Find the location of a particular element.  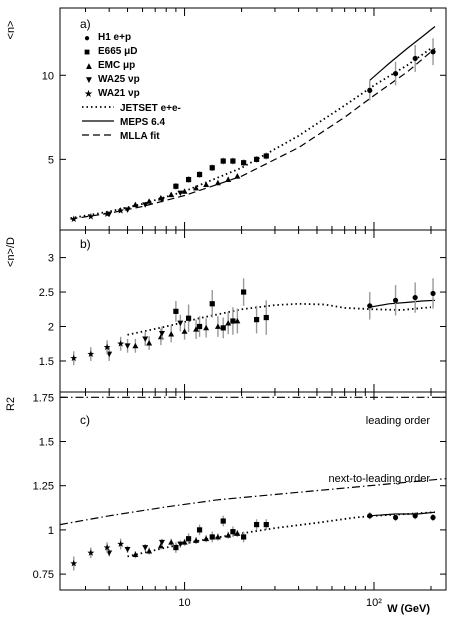

panel-c-ylabel: R2 is located at coordinates (11, 404).